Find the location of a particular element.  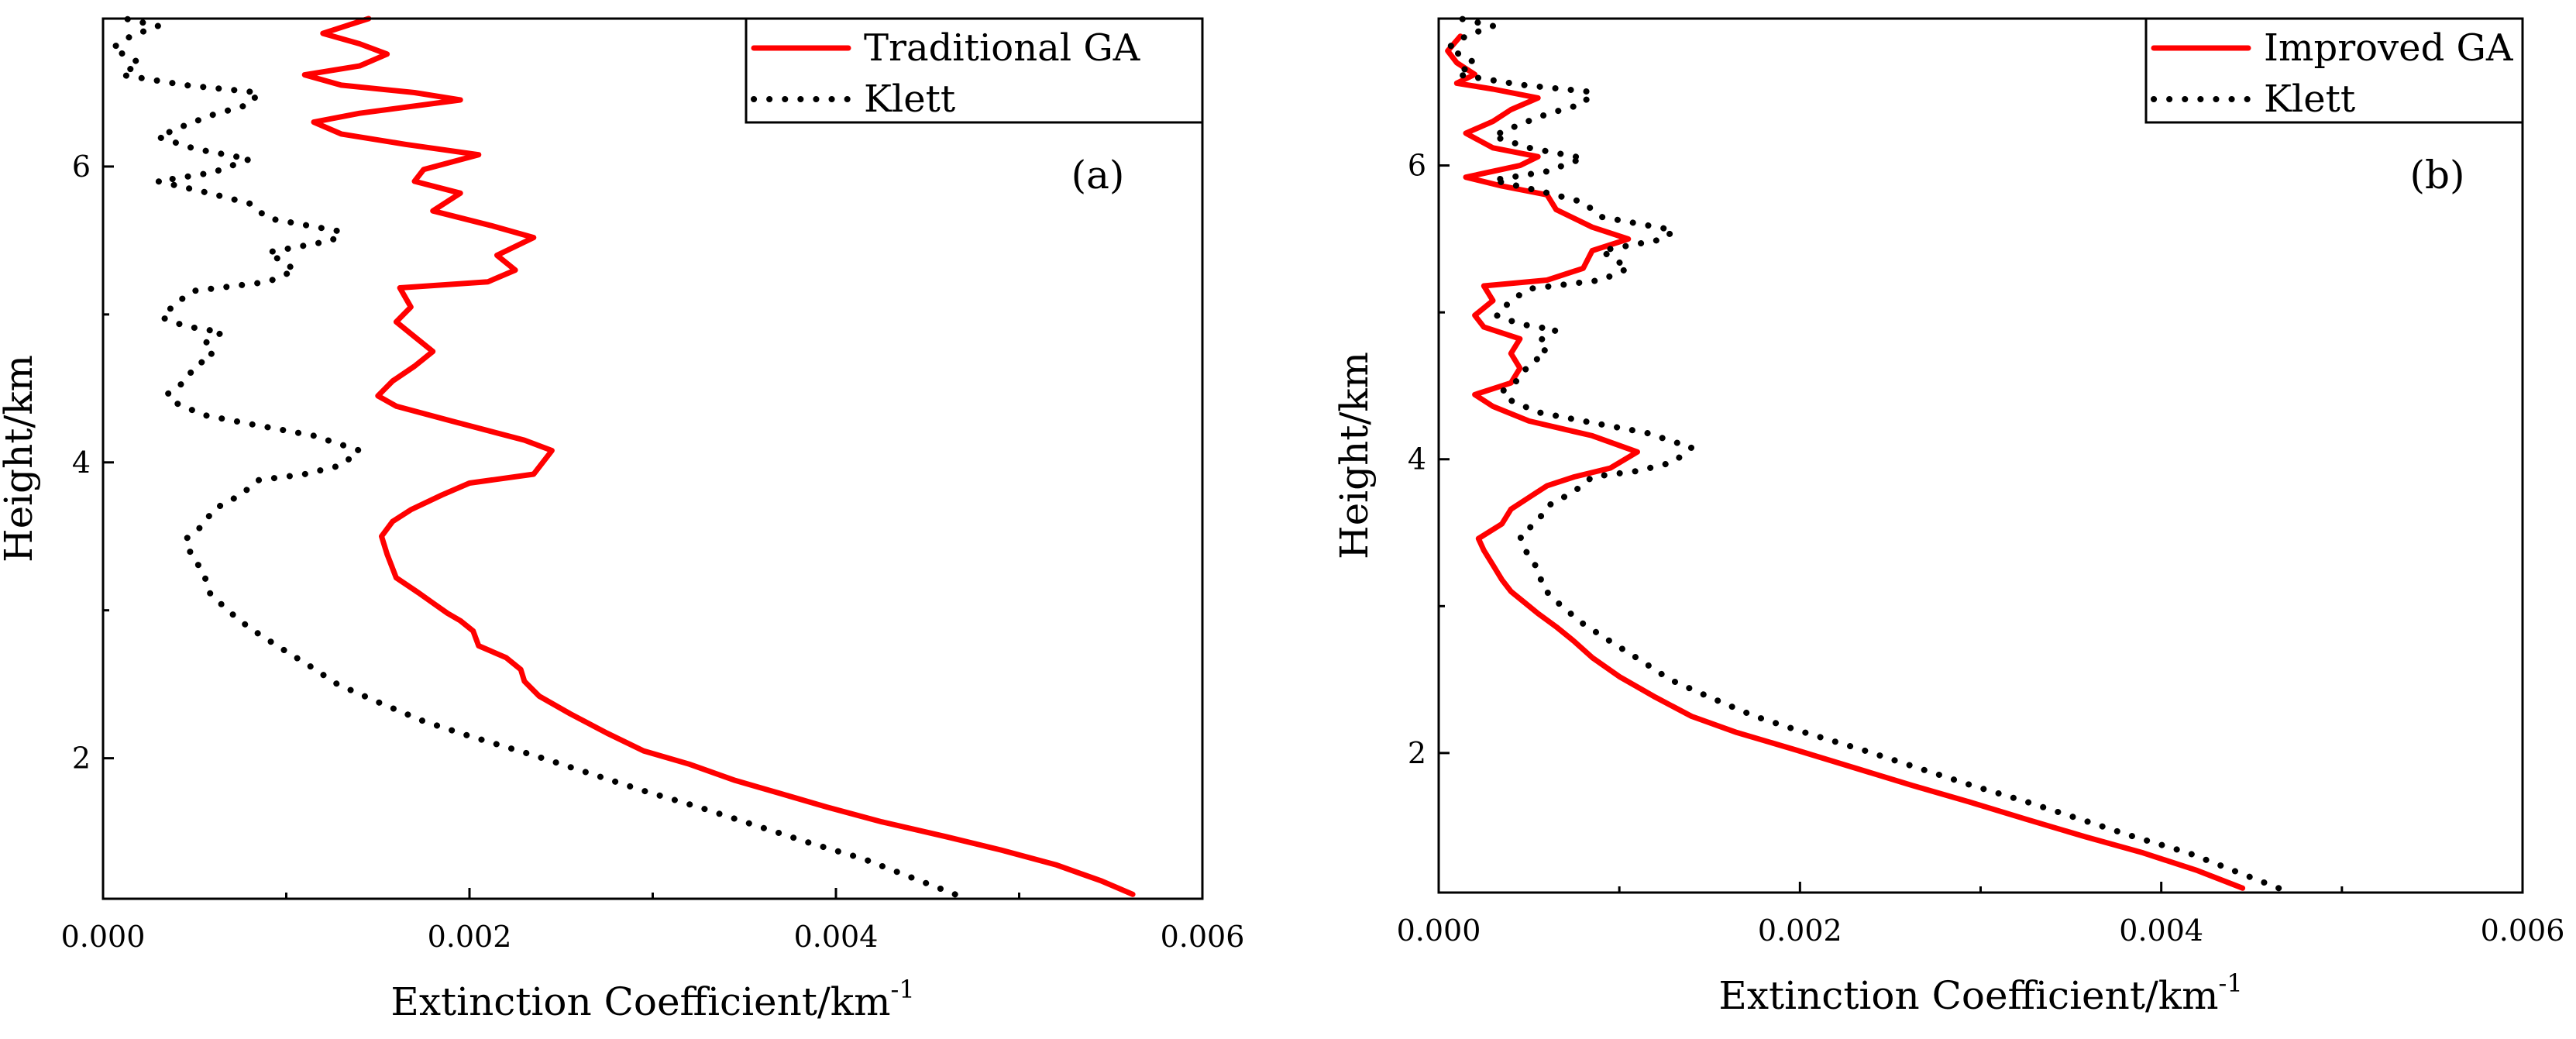

x-axis-title-b: Extinction Coefficient/km-1 is located at coordinates (1980, 993).